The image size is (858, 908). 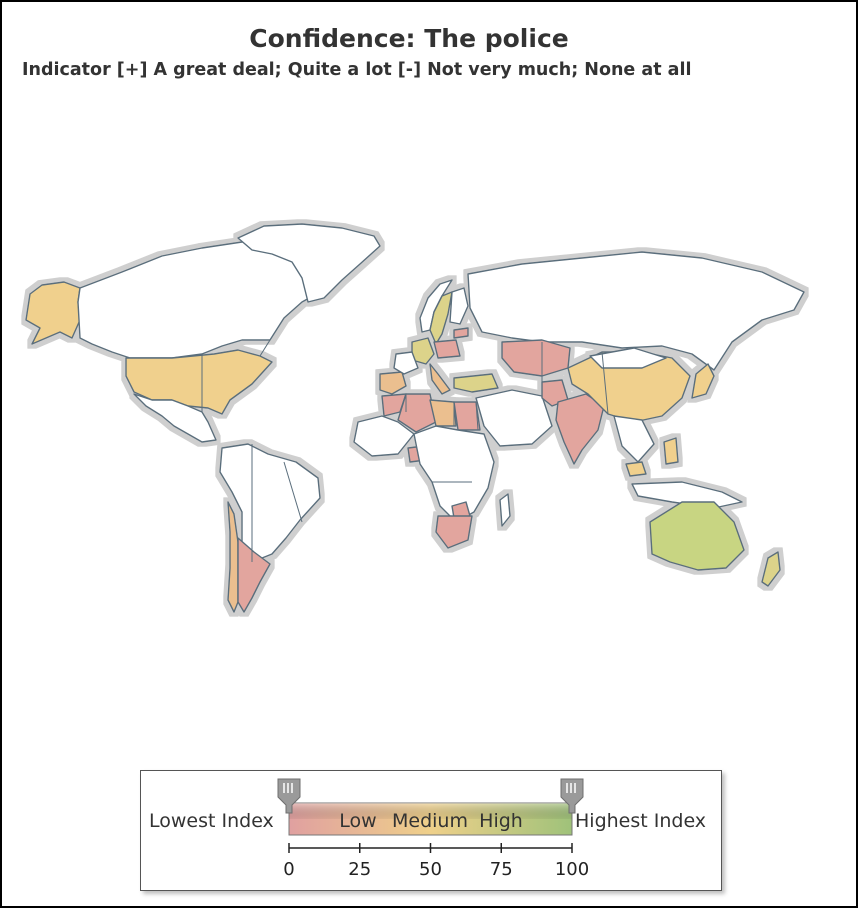 What do you see at coordinates (440, 379) in the screenshot?
I see `country-italy` at bounding box center [440, 379].